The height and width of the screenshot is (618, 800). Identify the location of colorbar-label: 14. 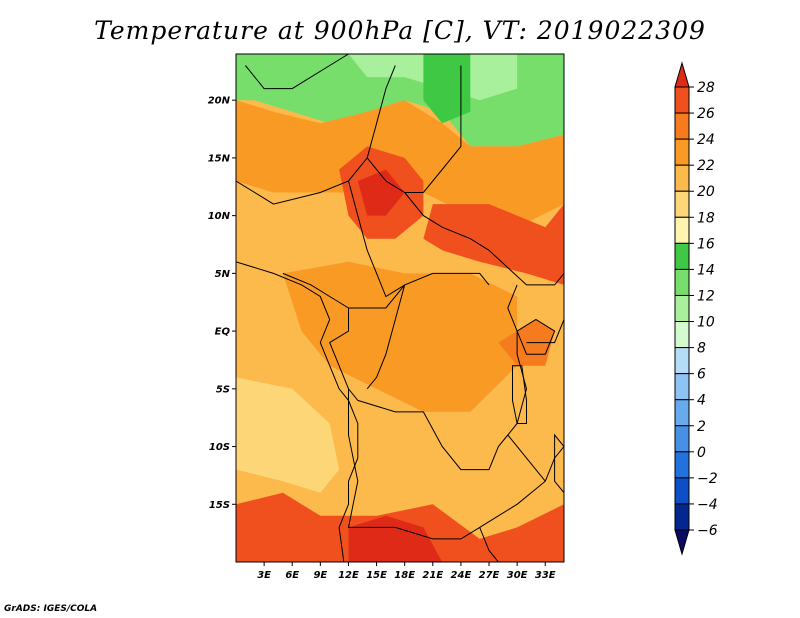
(706, 270).